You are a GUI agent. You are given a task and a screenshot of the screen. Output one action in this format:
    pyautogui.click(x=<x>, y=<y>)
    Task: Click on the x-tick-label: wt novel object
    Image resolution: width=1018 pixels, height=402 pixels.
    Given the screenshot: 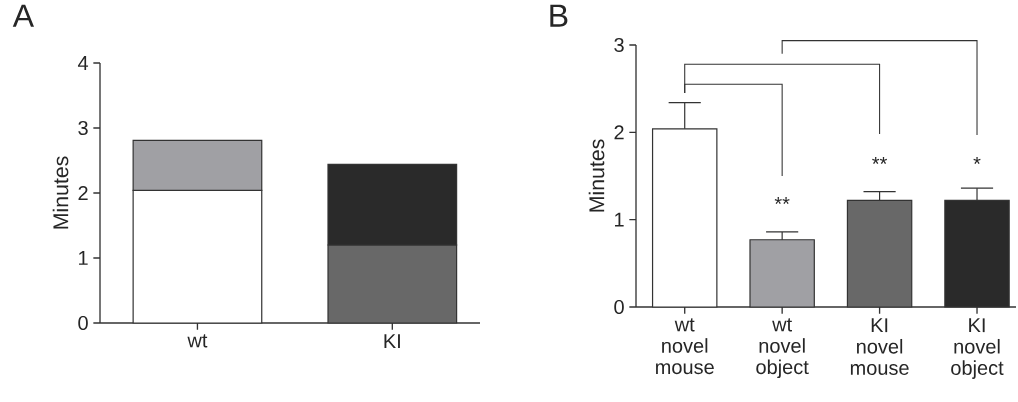 What is the action you would take?
    pyautogui.click(x=782, y=348)
    